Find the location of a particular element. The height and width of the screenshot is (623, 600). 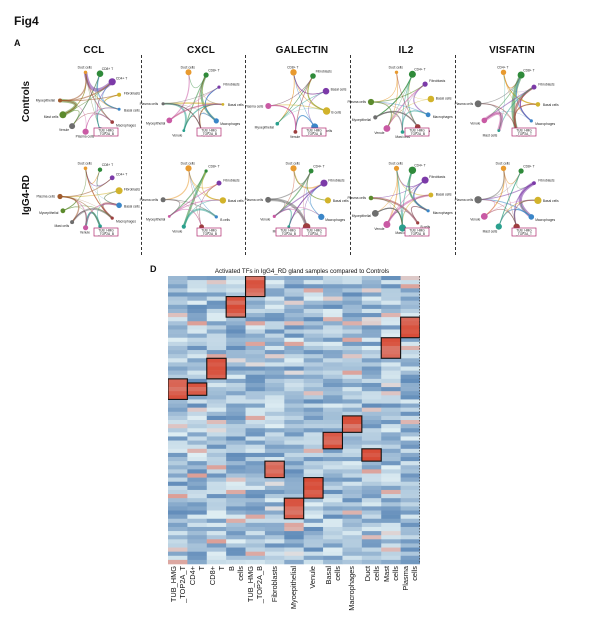

network-node-myoepithelial is located at coordinates (375, 213).